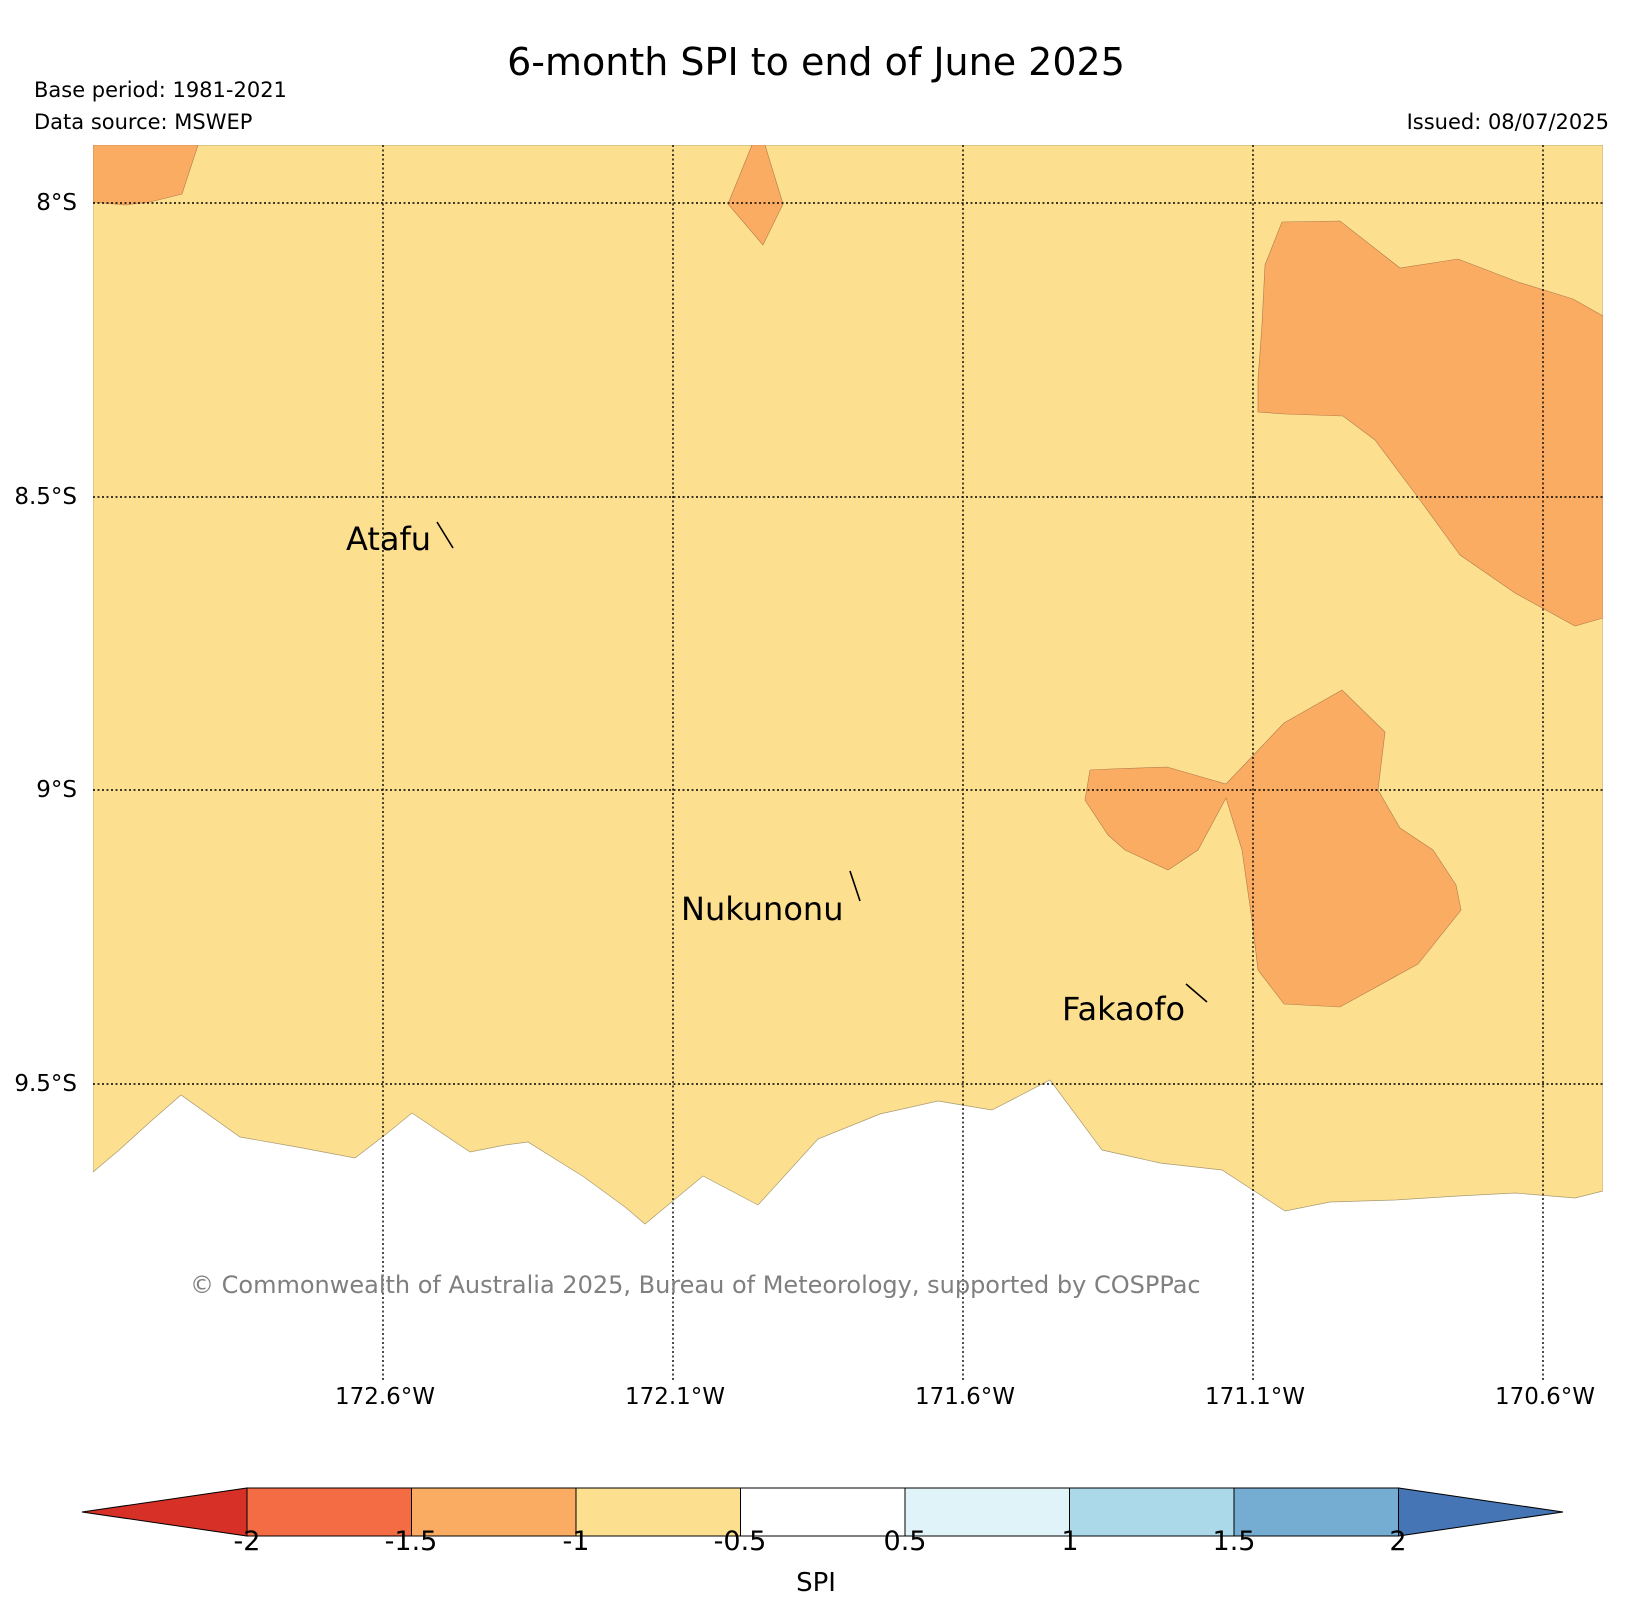 The height and width of the screenshot is (1609, 1632). I want to click on lat-label-8-5s: 8.5°S, so click(45, 497).